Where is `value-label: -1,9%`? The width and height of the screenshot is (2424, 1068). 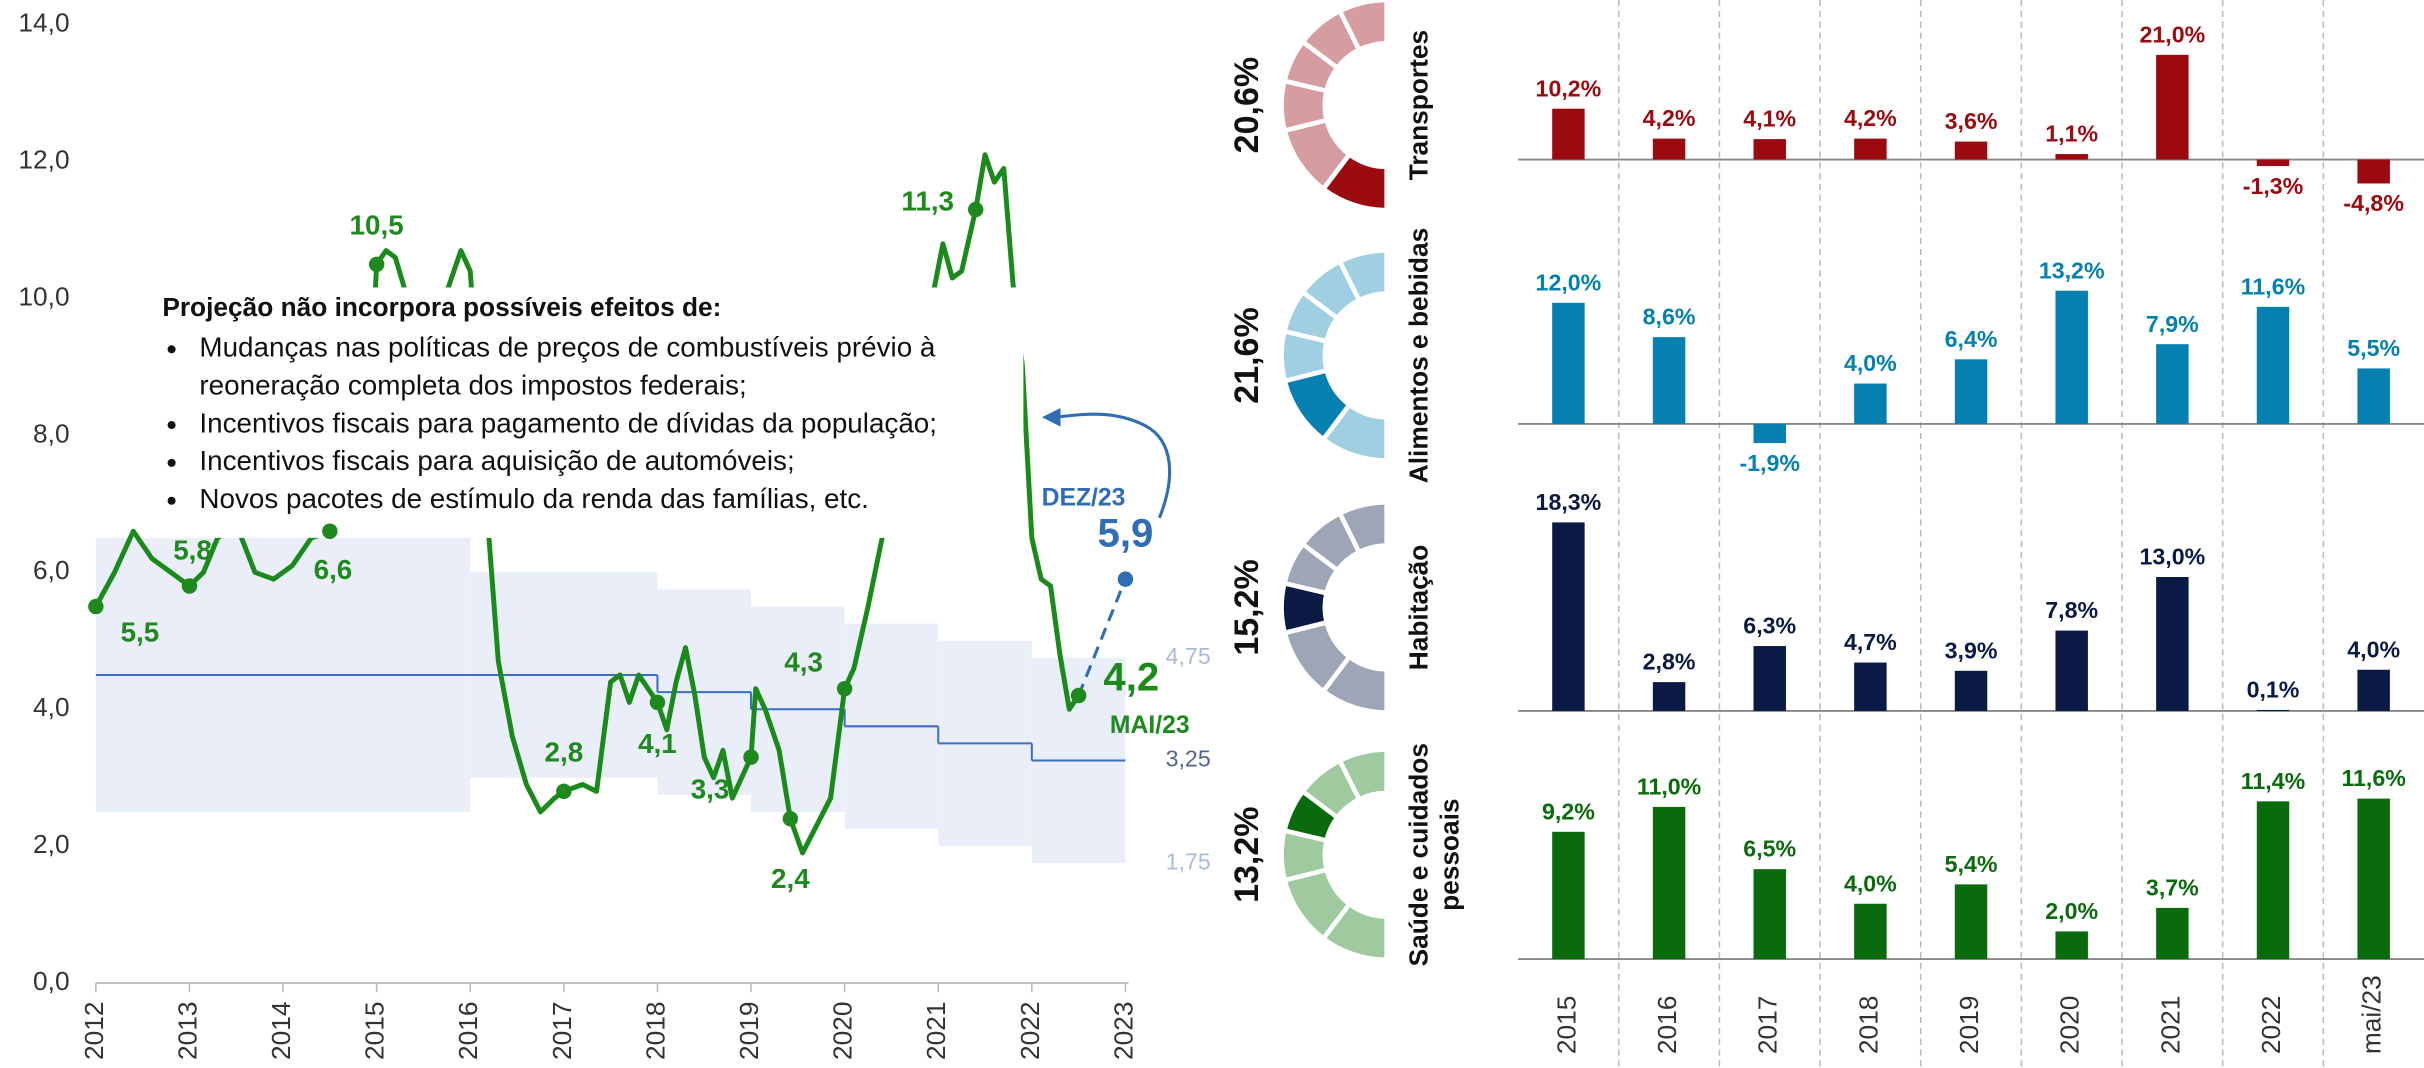 value-label: -1,9% is located at coordinates (1769, 463).